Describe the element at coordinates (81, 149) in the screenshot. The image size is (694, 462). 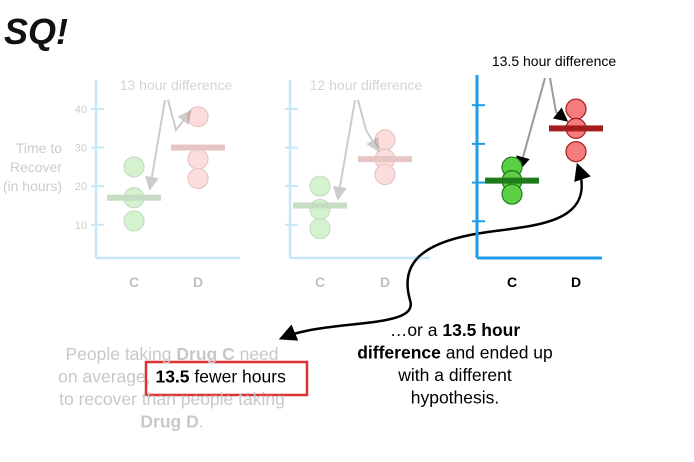
I see `y-tick-label: 30` at that location.